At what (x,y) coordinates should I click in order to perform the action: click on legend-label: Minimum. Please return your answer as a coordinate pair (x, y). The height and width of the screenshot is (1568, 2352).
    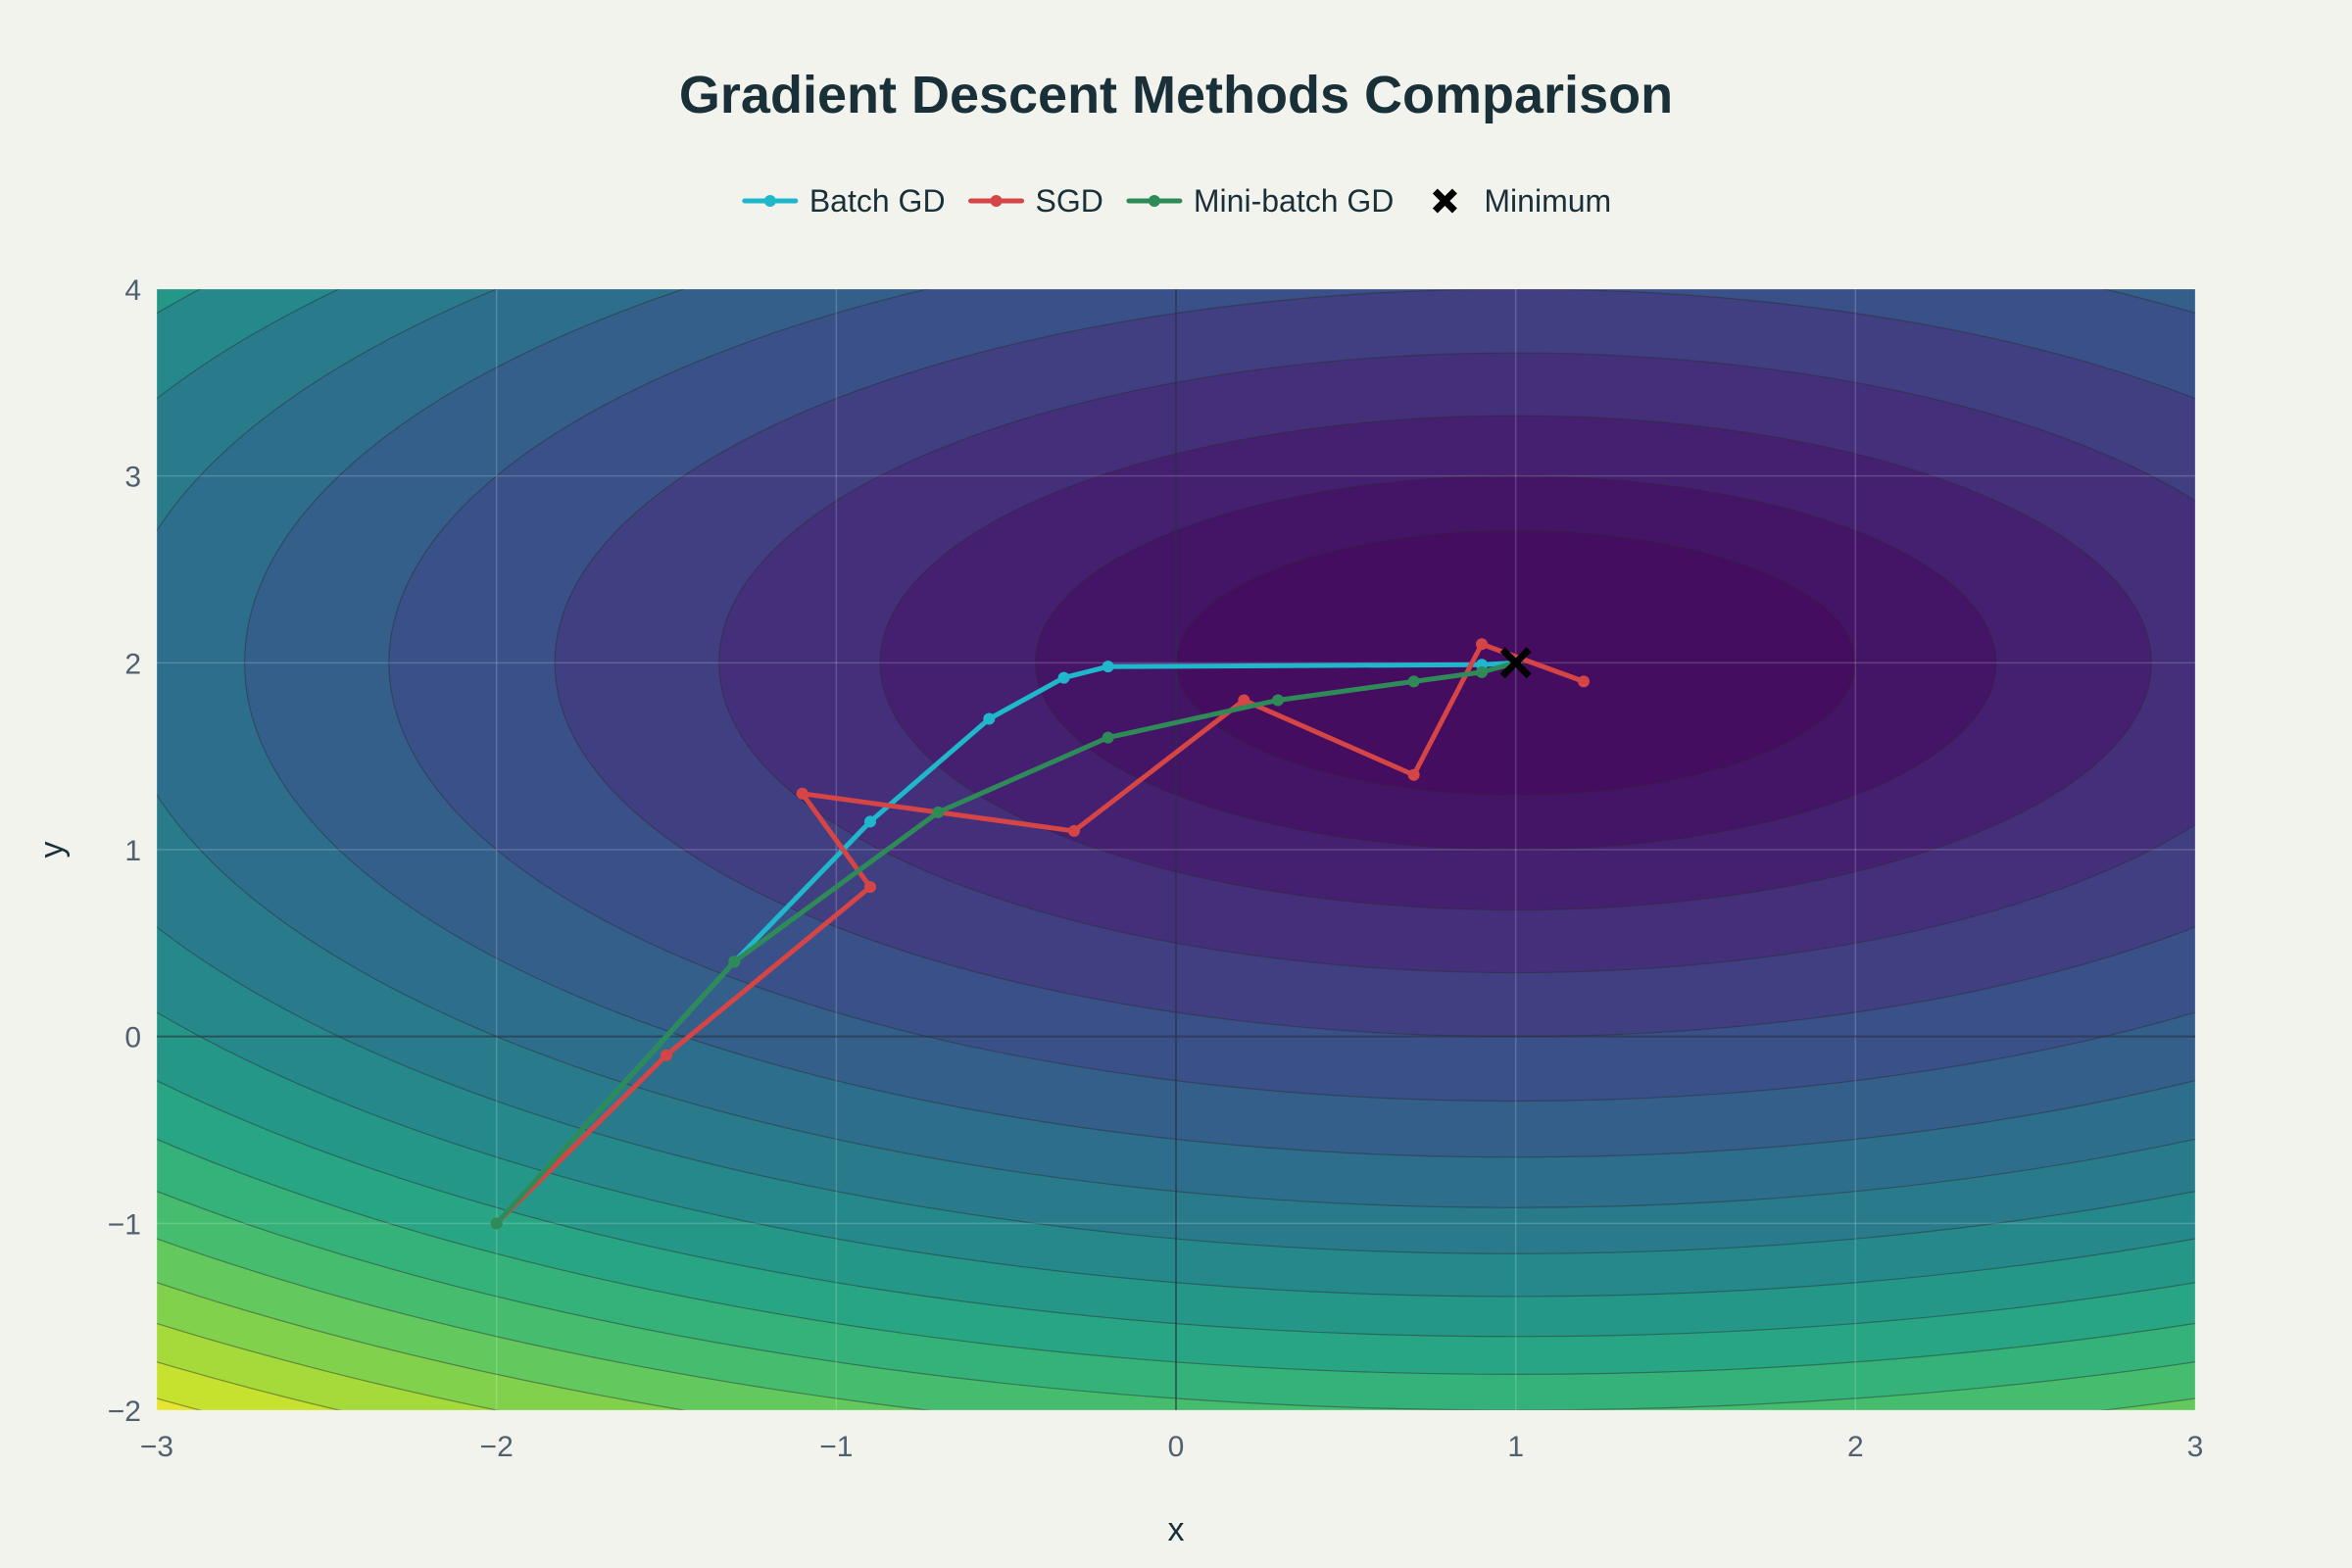
    Looking at the image, I should click on (1547, 201).